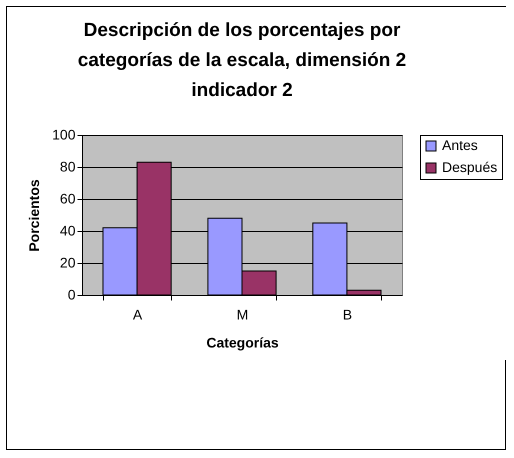  I want to click on y-tick-label: 80, so click(68, 166).